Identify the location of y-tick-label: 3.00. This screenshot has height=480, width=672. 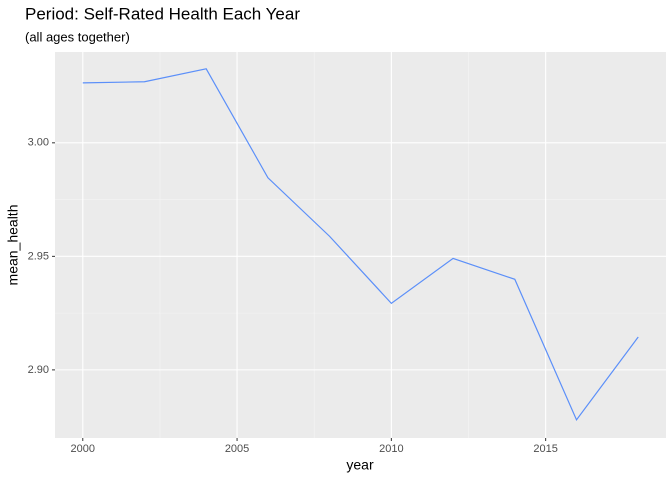
(38, 143).